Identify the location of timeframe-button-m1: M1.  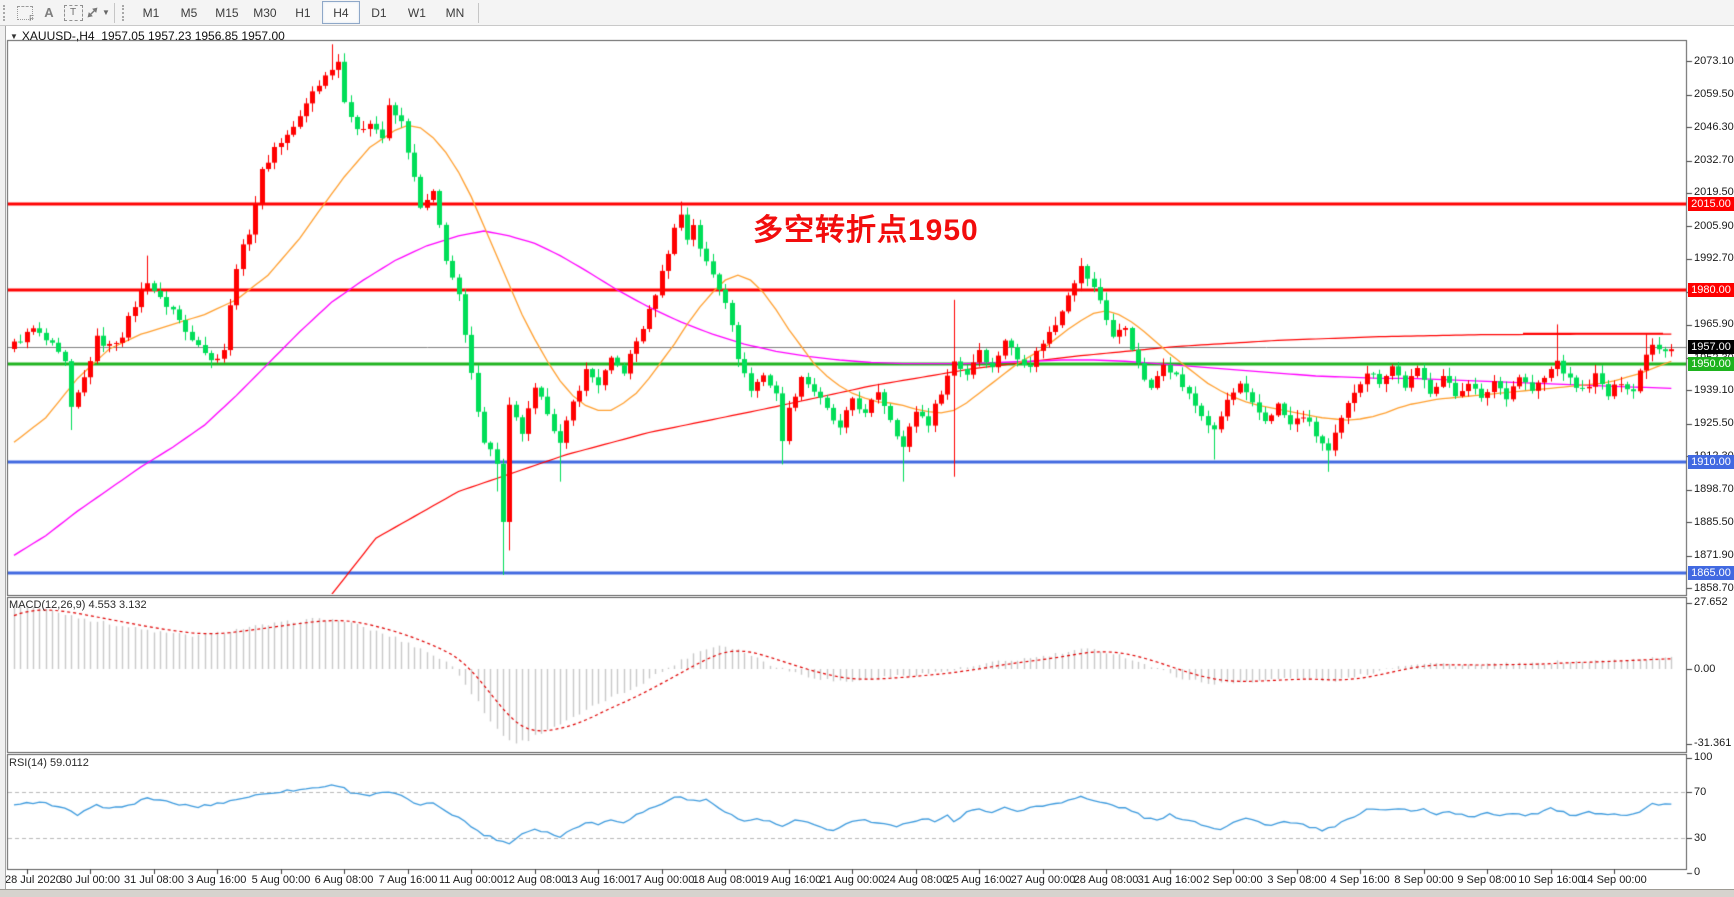
(151, 12).